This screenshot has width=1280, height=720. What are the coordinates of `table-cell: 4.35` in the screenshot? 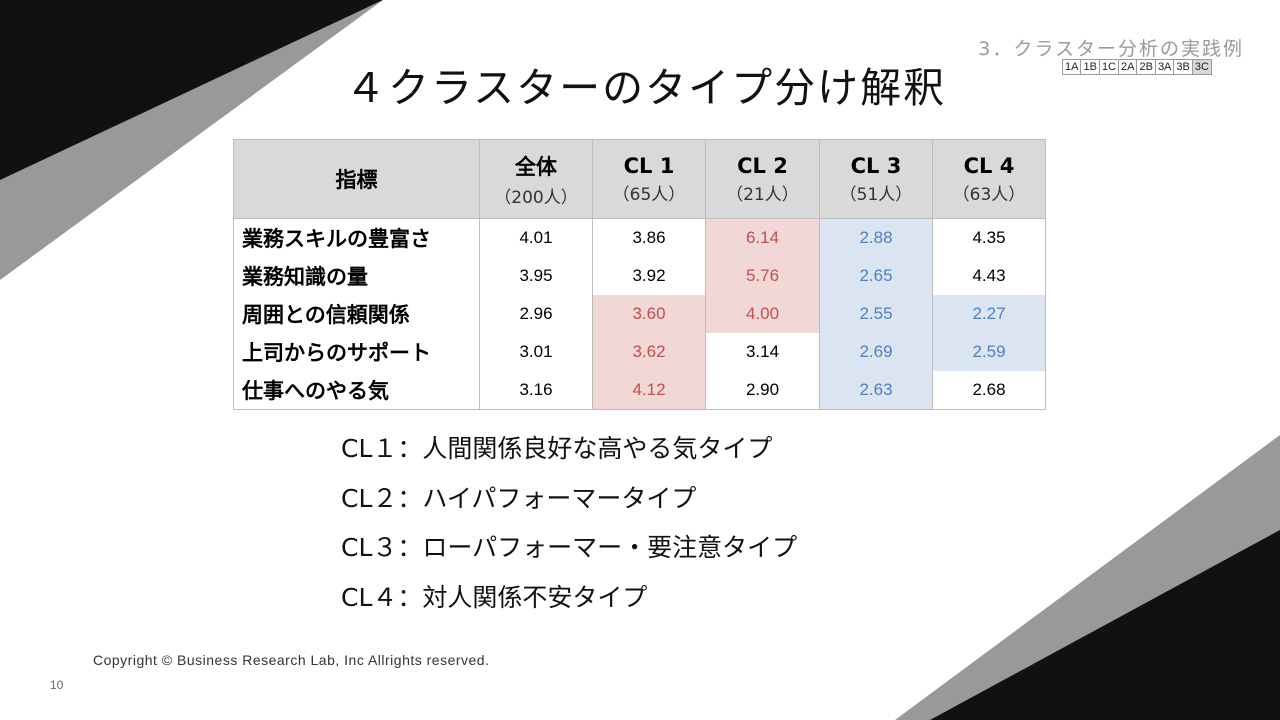 It's located at (989, 237).